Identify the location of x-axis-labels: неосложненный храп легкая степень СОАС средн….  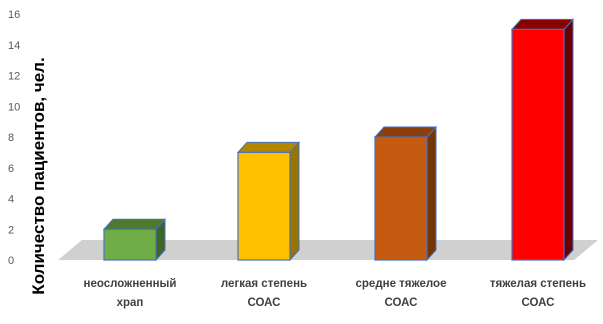
(335, 293).